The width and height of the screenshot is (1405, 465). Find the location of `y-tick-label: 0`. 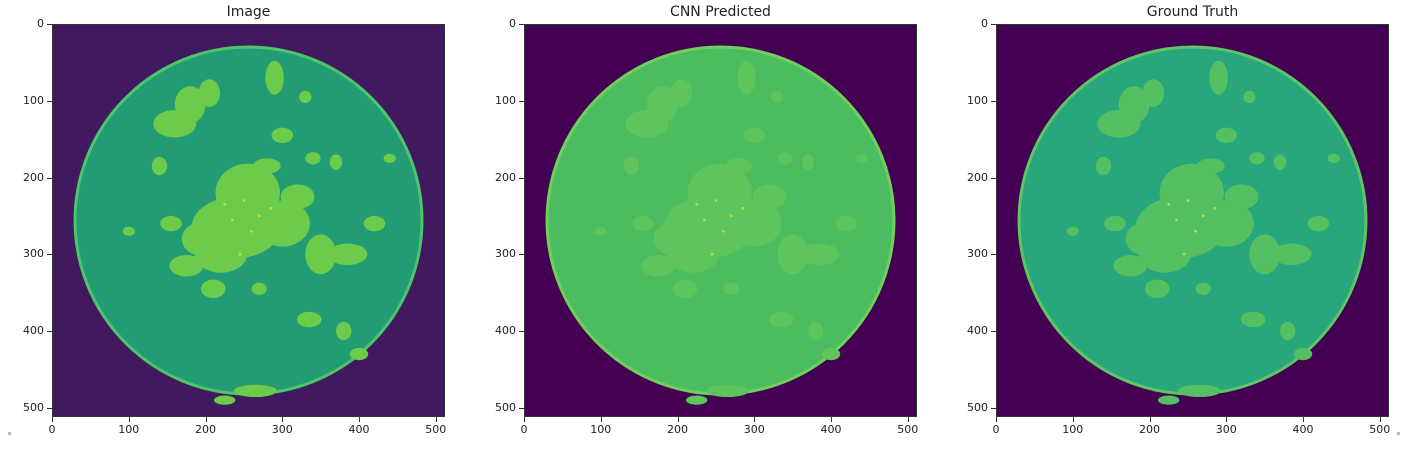

y-tick-label: 0 is located at coordinates (984, 23).